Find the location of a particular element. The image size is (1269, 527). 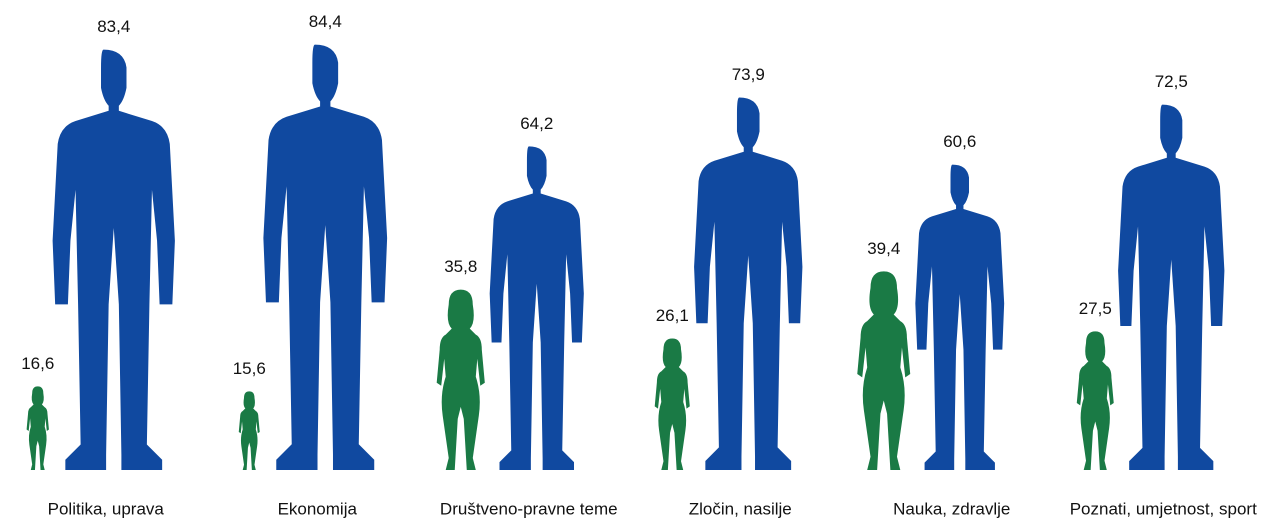

value-label: 39,4 is located at coordinates (883, 248).